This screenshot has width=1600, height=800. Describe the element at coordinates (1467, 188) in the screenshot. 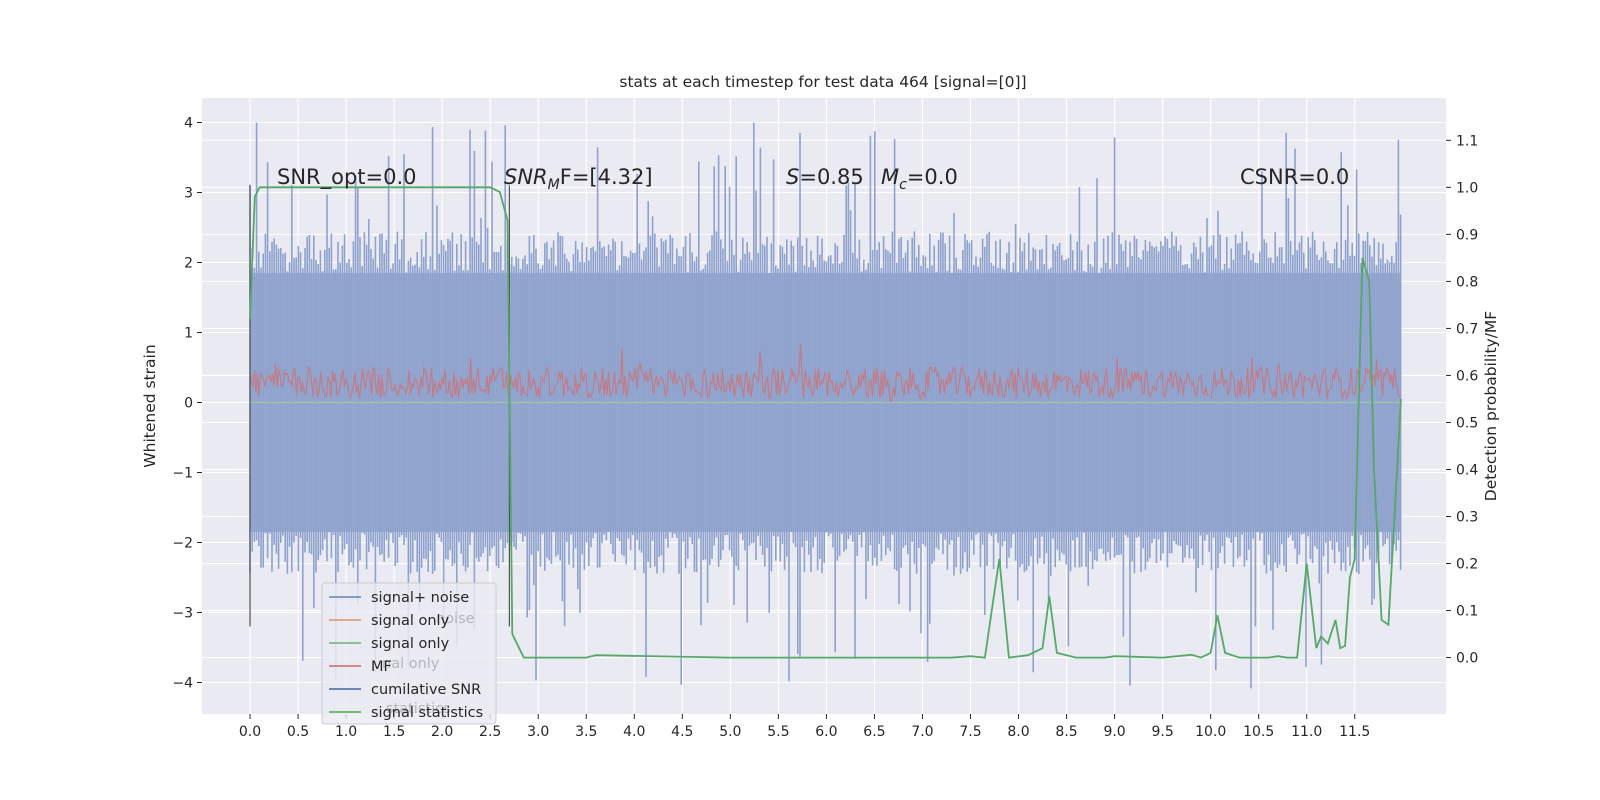

I see `y2-tick-label: 1.0` at that location.